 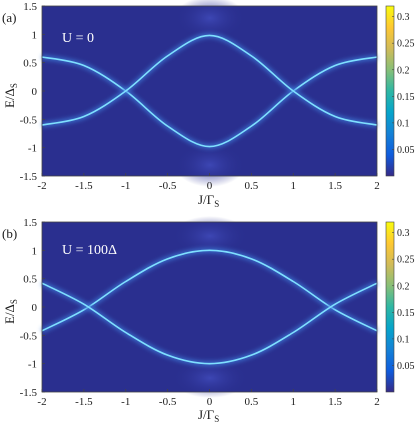 I want to click on panel-a-colorbar-ticks: 0.3 0.25 0.2 0.15 0.1 0.05, so click(x=403, y=84).